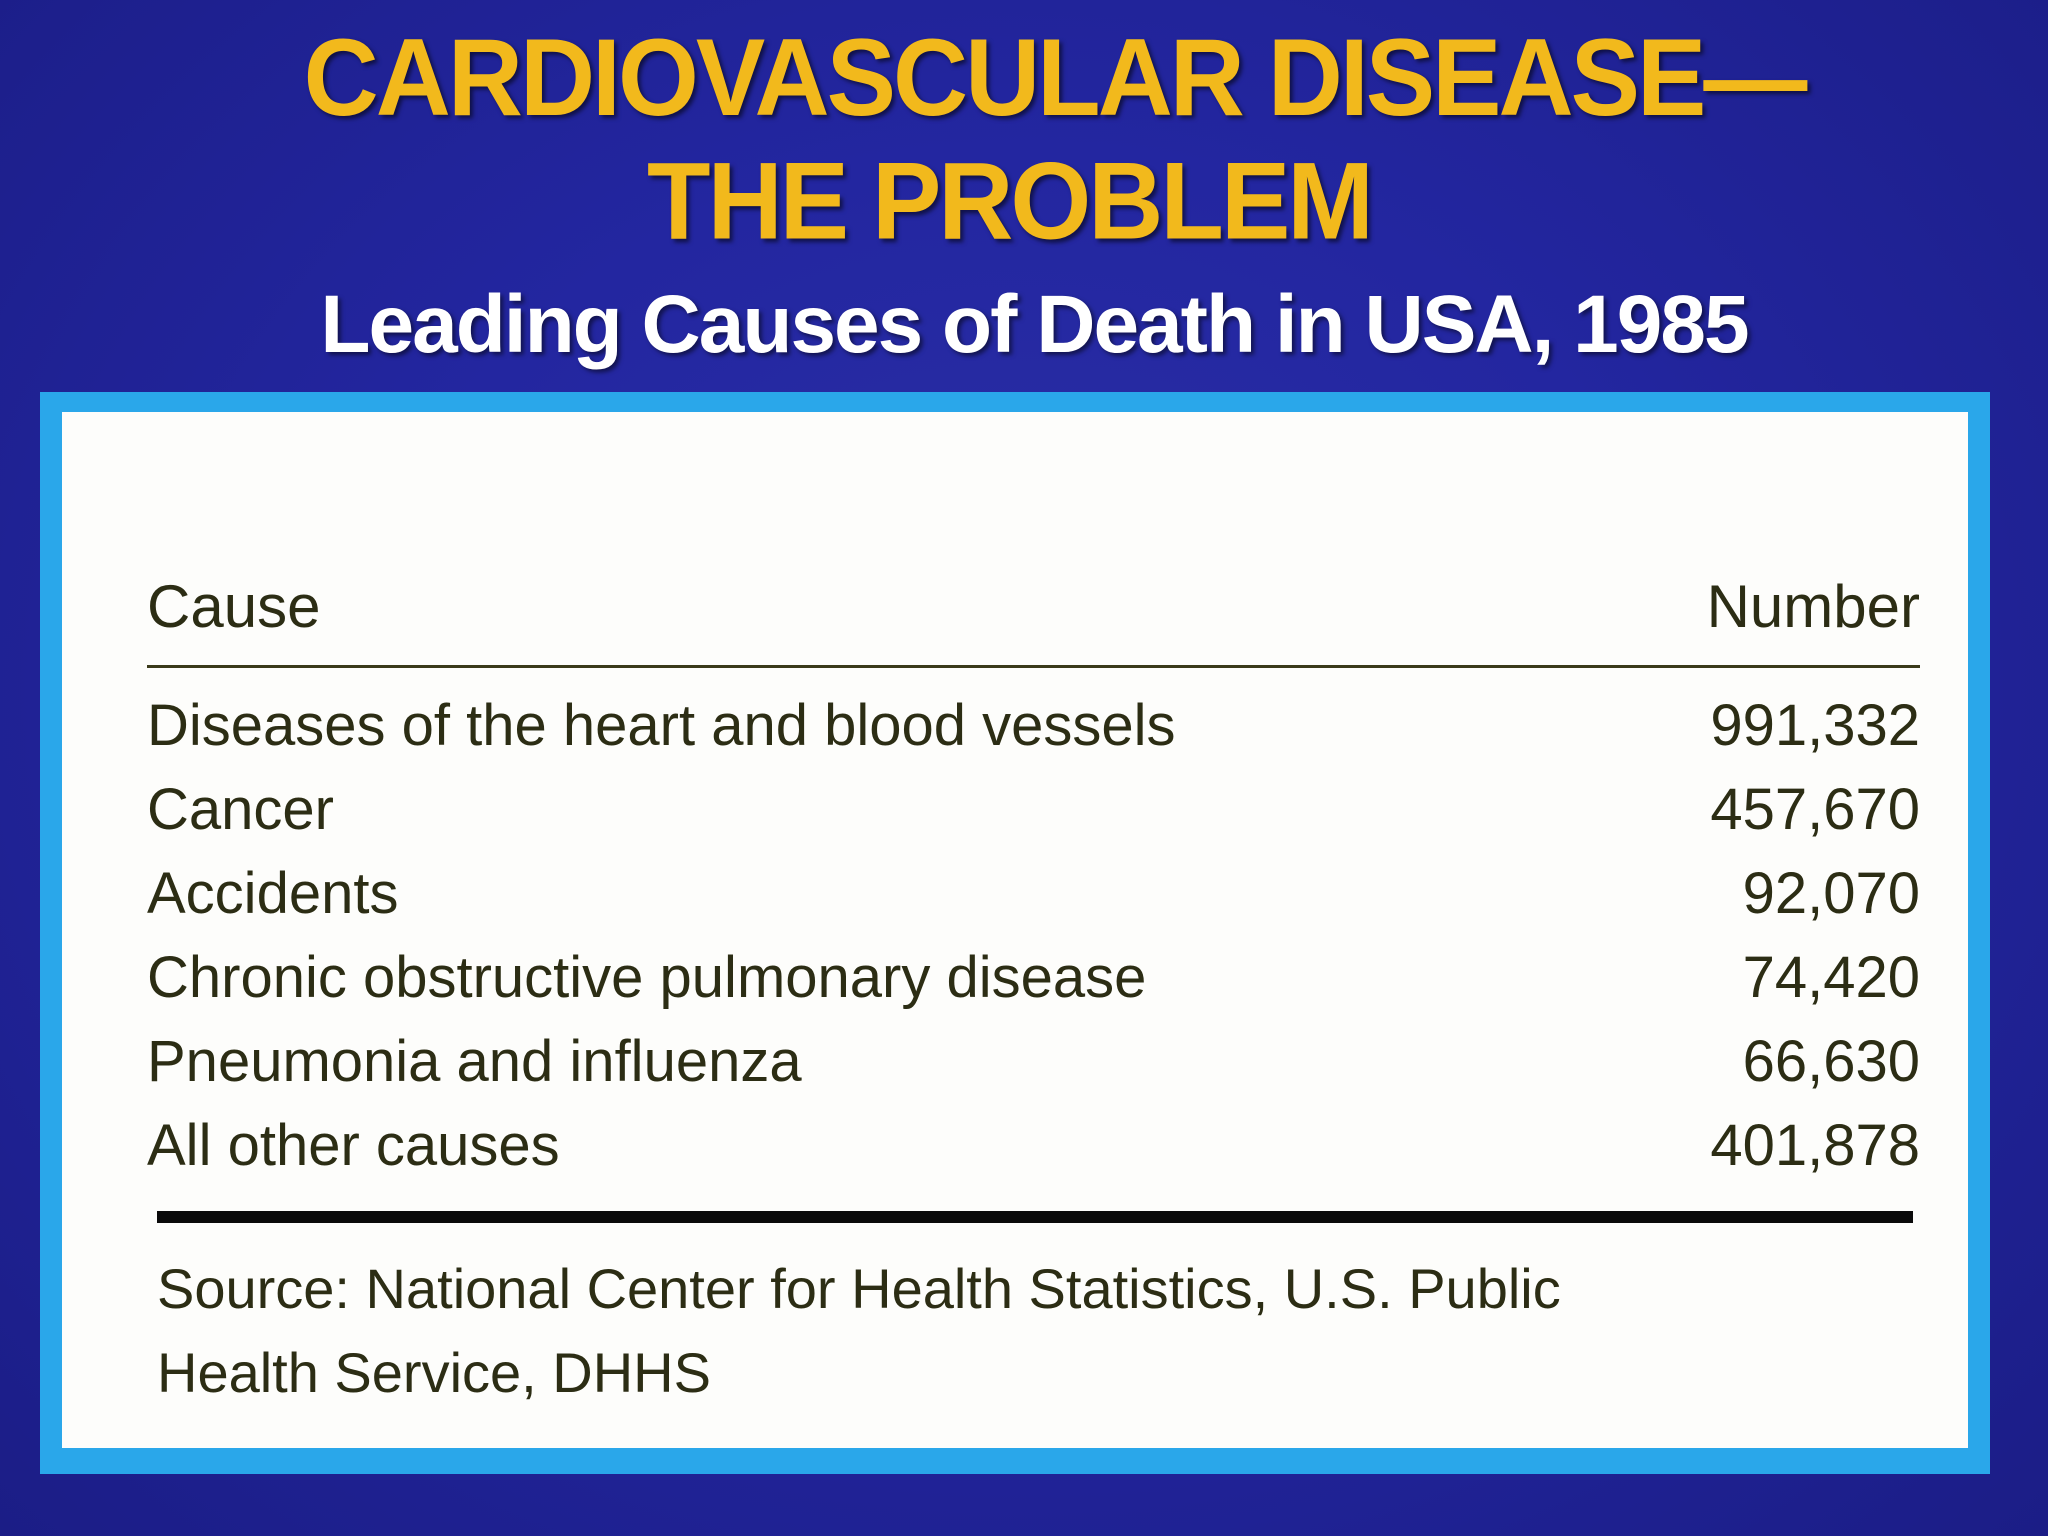 Image resolution: width=2048 pixels, height=1536 pixels. I want to click on table-row: Cancer 457,670, so click(1033, 818).